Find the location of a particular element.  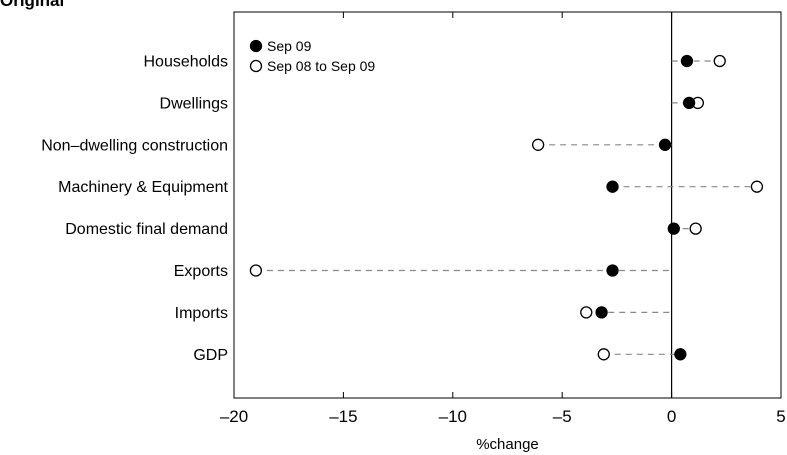

category-label: Households is located at coordinates (186, 62).